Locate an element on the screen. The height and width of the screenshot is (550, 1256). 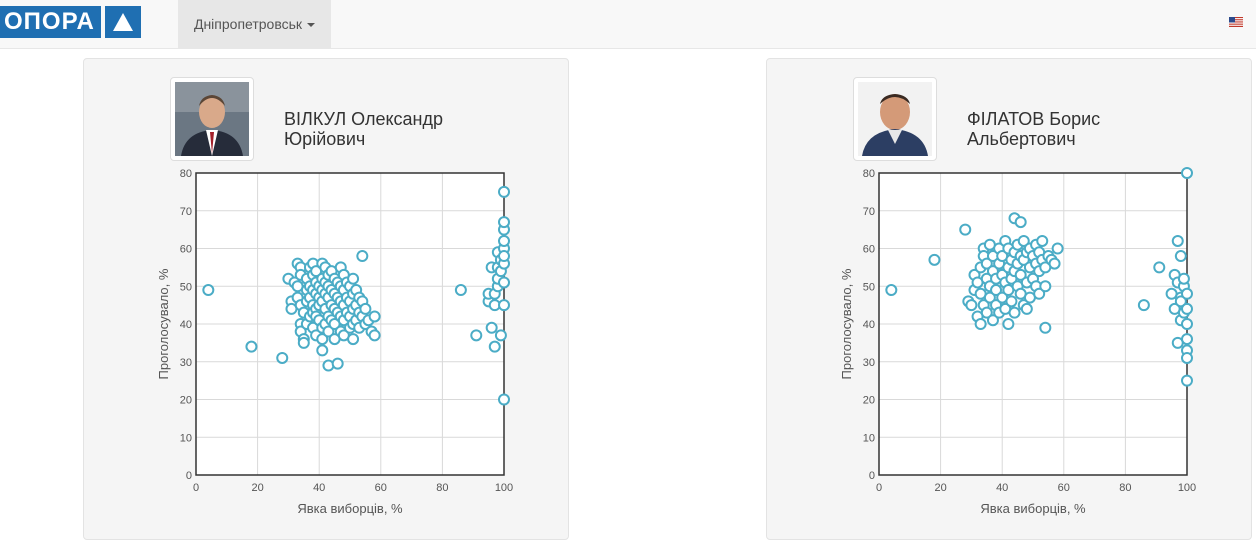
x-tick-label: 100 is located at coordinates (504, 488).